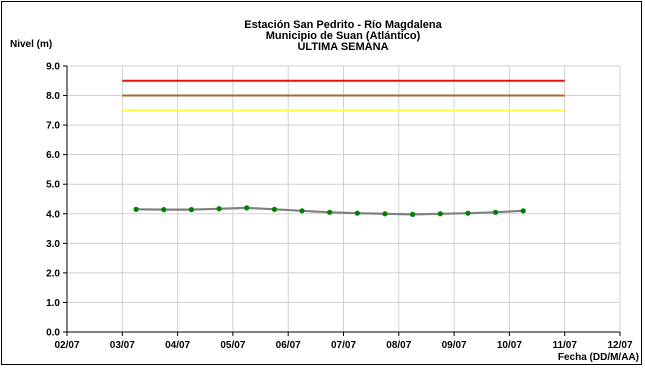 This screenshot has height=368, width=645. I want to click on x-axis-title: Fecha (DD/M/AA), so click(598, 357).